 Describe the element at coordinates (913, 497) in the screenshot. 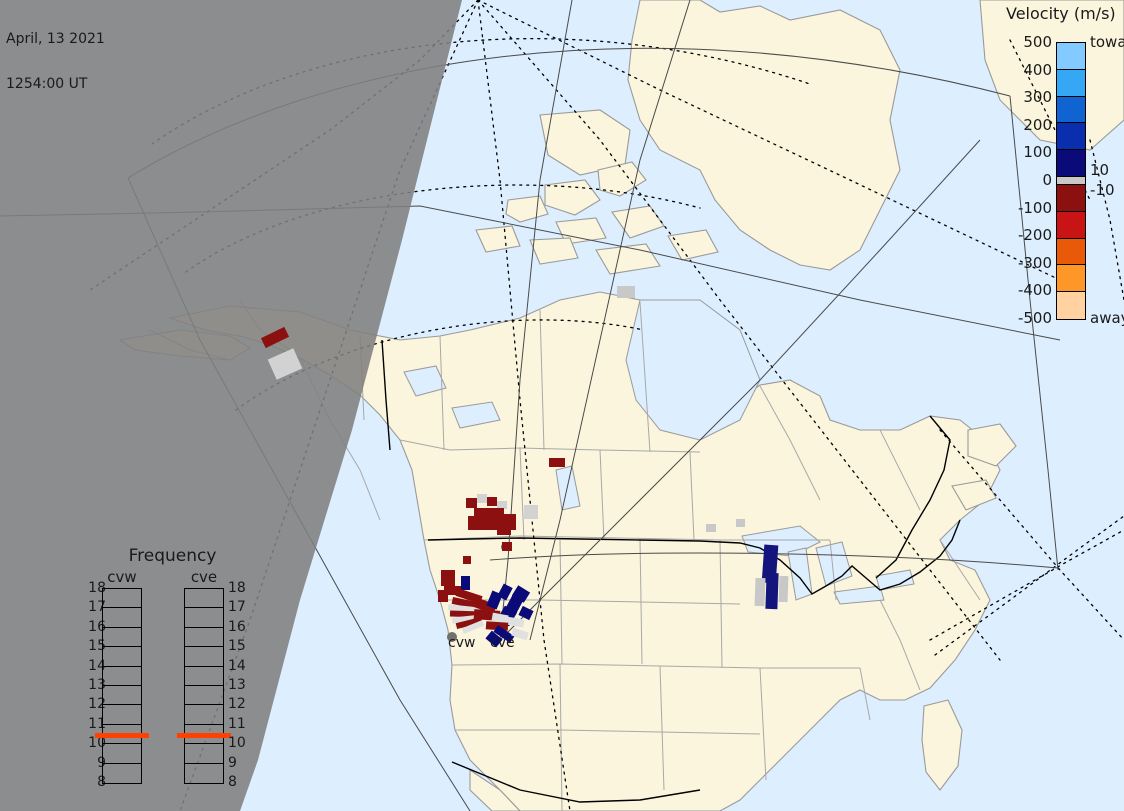

I see `northeast-coast` at that location.